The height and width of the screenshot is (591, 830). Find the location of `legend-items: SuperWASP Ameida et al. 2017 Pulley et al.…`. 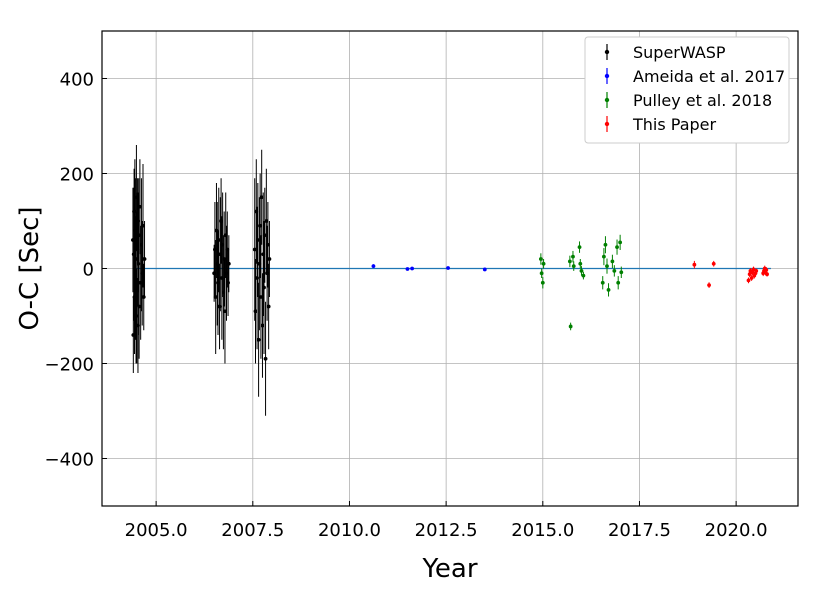

legend-items: SuperWASP Ameida et al. 2017 Pulley et al.… is located at coordinates (694, 88).